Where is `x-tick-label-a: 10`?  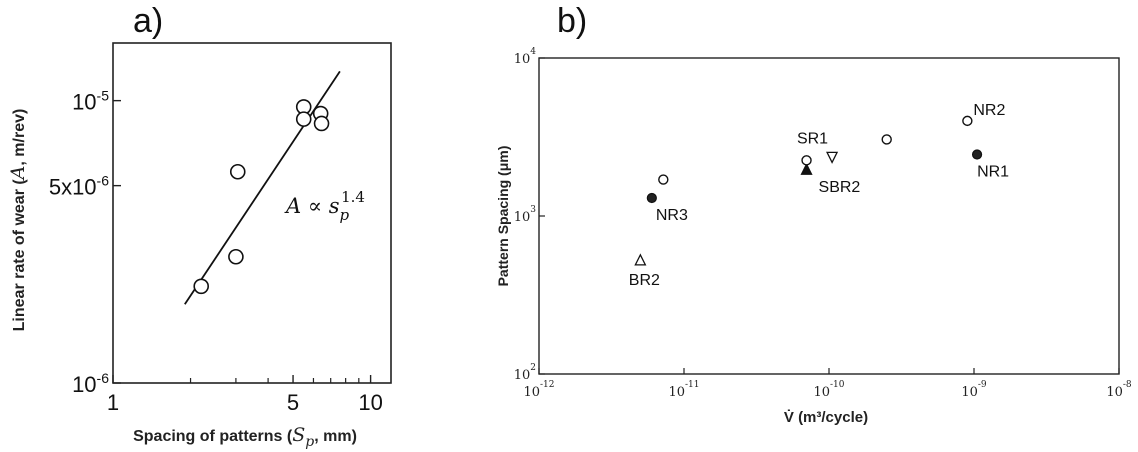 x-tick-label-a: 10 is located at coordinates (370, 402).